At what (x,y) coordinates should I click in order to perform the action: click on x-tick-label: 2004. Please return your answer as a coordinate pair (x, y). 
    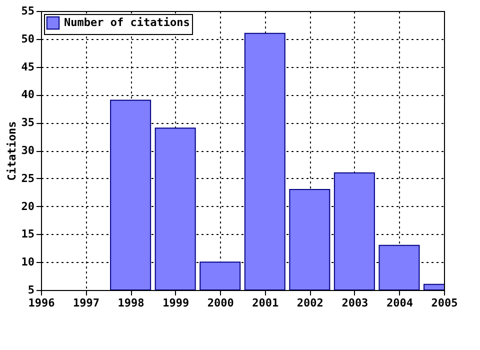
    Looking at the image, I should click on (400, 303).